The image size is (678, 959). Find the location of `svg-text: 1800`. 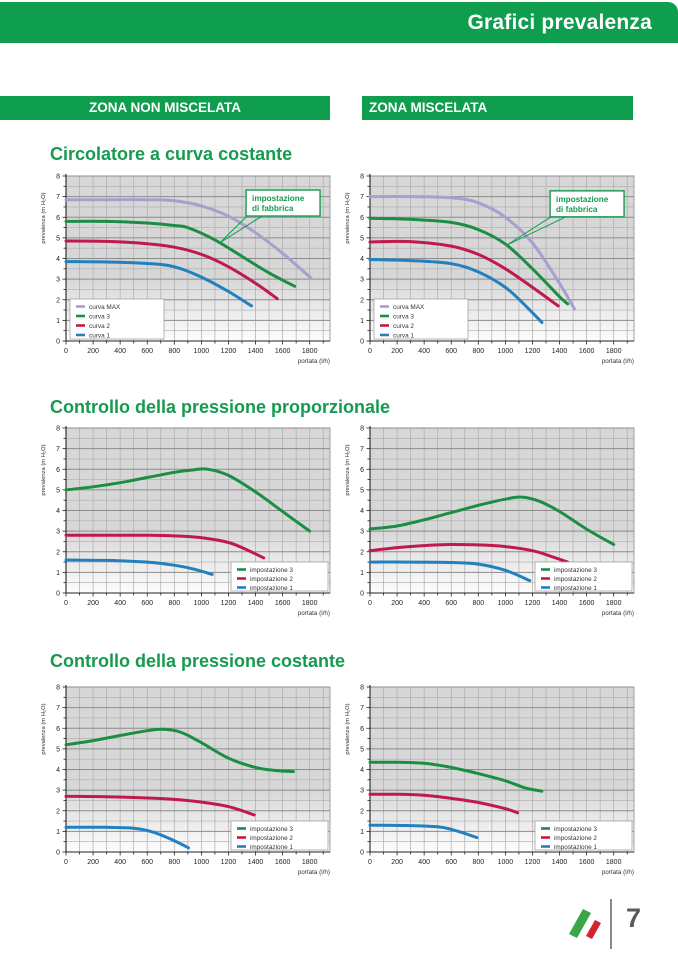

svg-text: 1800 is located at coordinates (310, 603).